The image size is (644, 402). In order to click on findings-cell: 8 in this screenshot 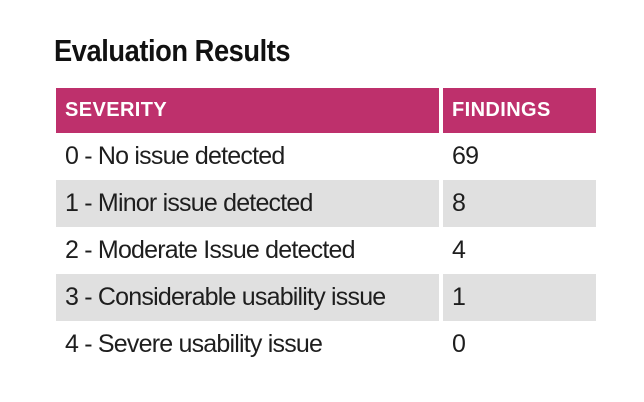, I will do `click(519, 203)`.